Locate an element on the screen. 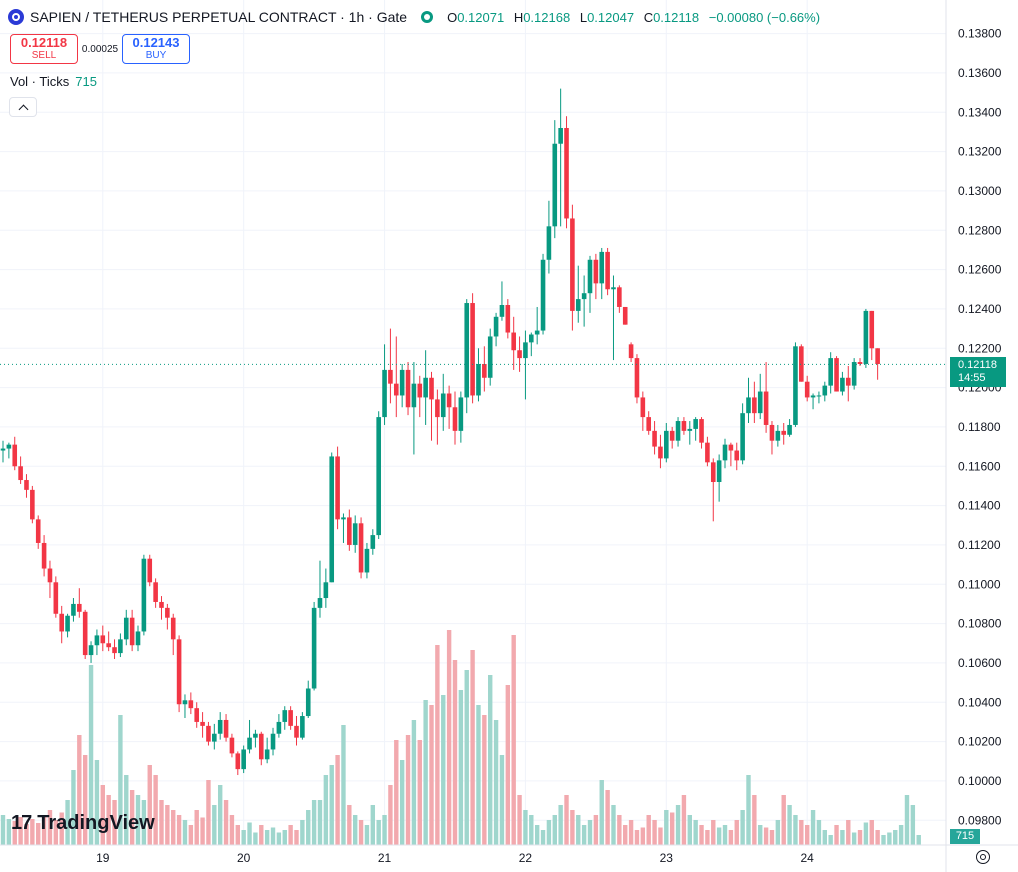 This screenshot has width=1018, height=872. volume-legend: Vol · Ticks 715 is located at coordinates (53, 81).